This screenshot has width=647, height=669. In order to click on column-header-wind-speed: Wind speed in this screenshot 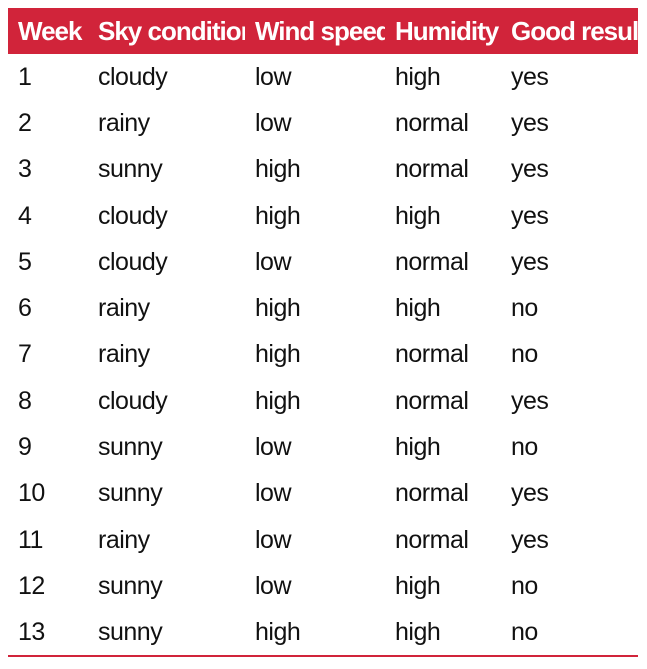, I will do `click(320, 30)`.